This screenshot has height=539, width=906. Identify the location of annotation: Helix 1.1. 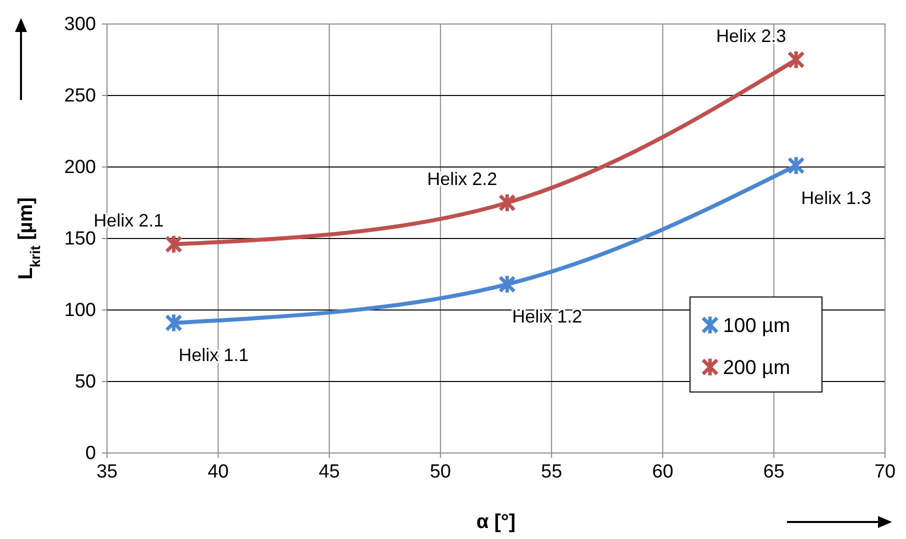
(213, 355).